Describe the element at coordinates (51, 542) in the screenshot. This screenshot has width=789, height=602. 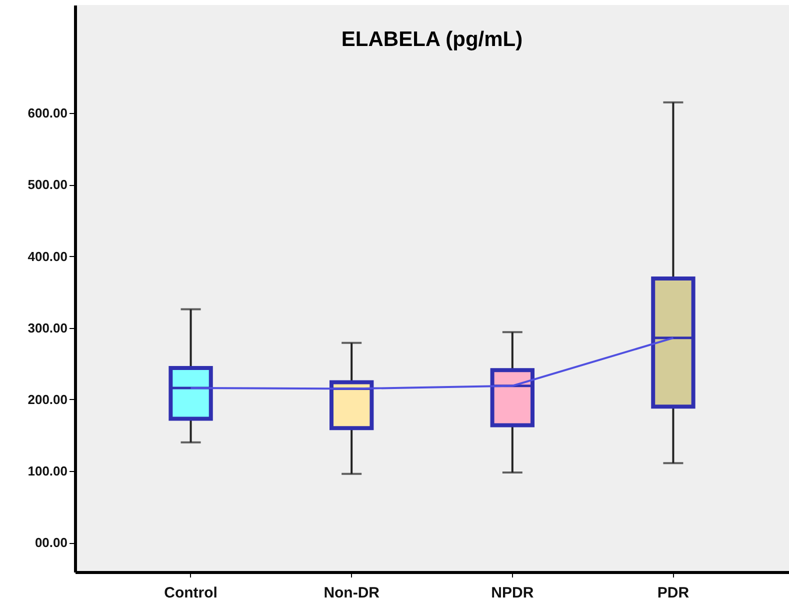
I see `y-tick-label: 00.00` at that location.